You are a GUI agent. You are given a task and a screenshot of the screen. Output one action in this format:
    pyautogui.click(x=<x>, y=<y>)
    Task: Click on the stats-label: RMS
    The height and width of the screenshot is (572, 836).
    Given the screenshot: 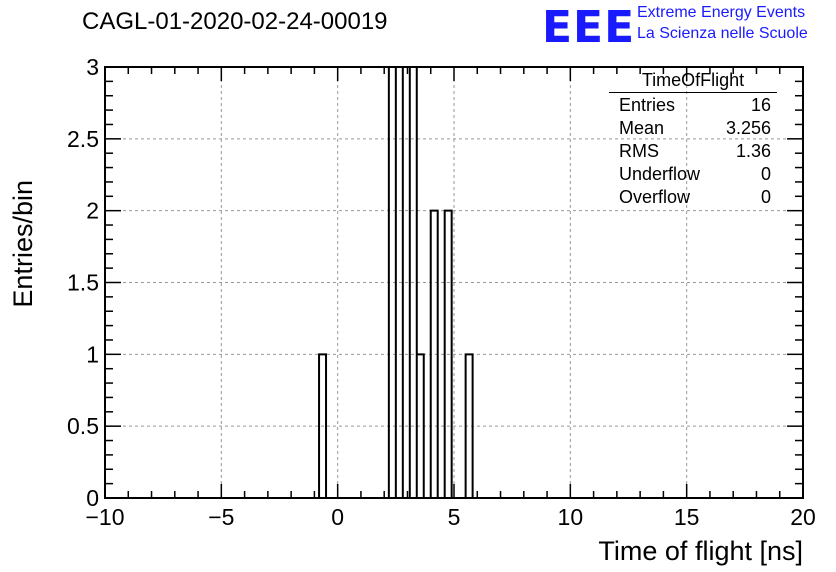 What is the action you would take?
    pyautogui.click(x=639, y=151)
    